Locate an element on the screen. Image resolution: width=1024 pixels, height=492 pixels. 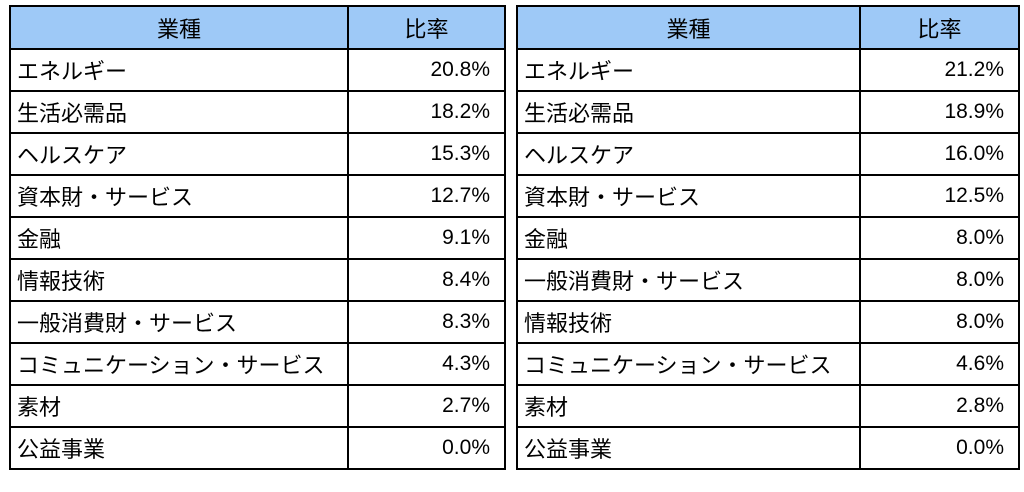
table-row: 金融 8.0% is located at coordinates (768, 238).